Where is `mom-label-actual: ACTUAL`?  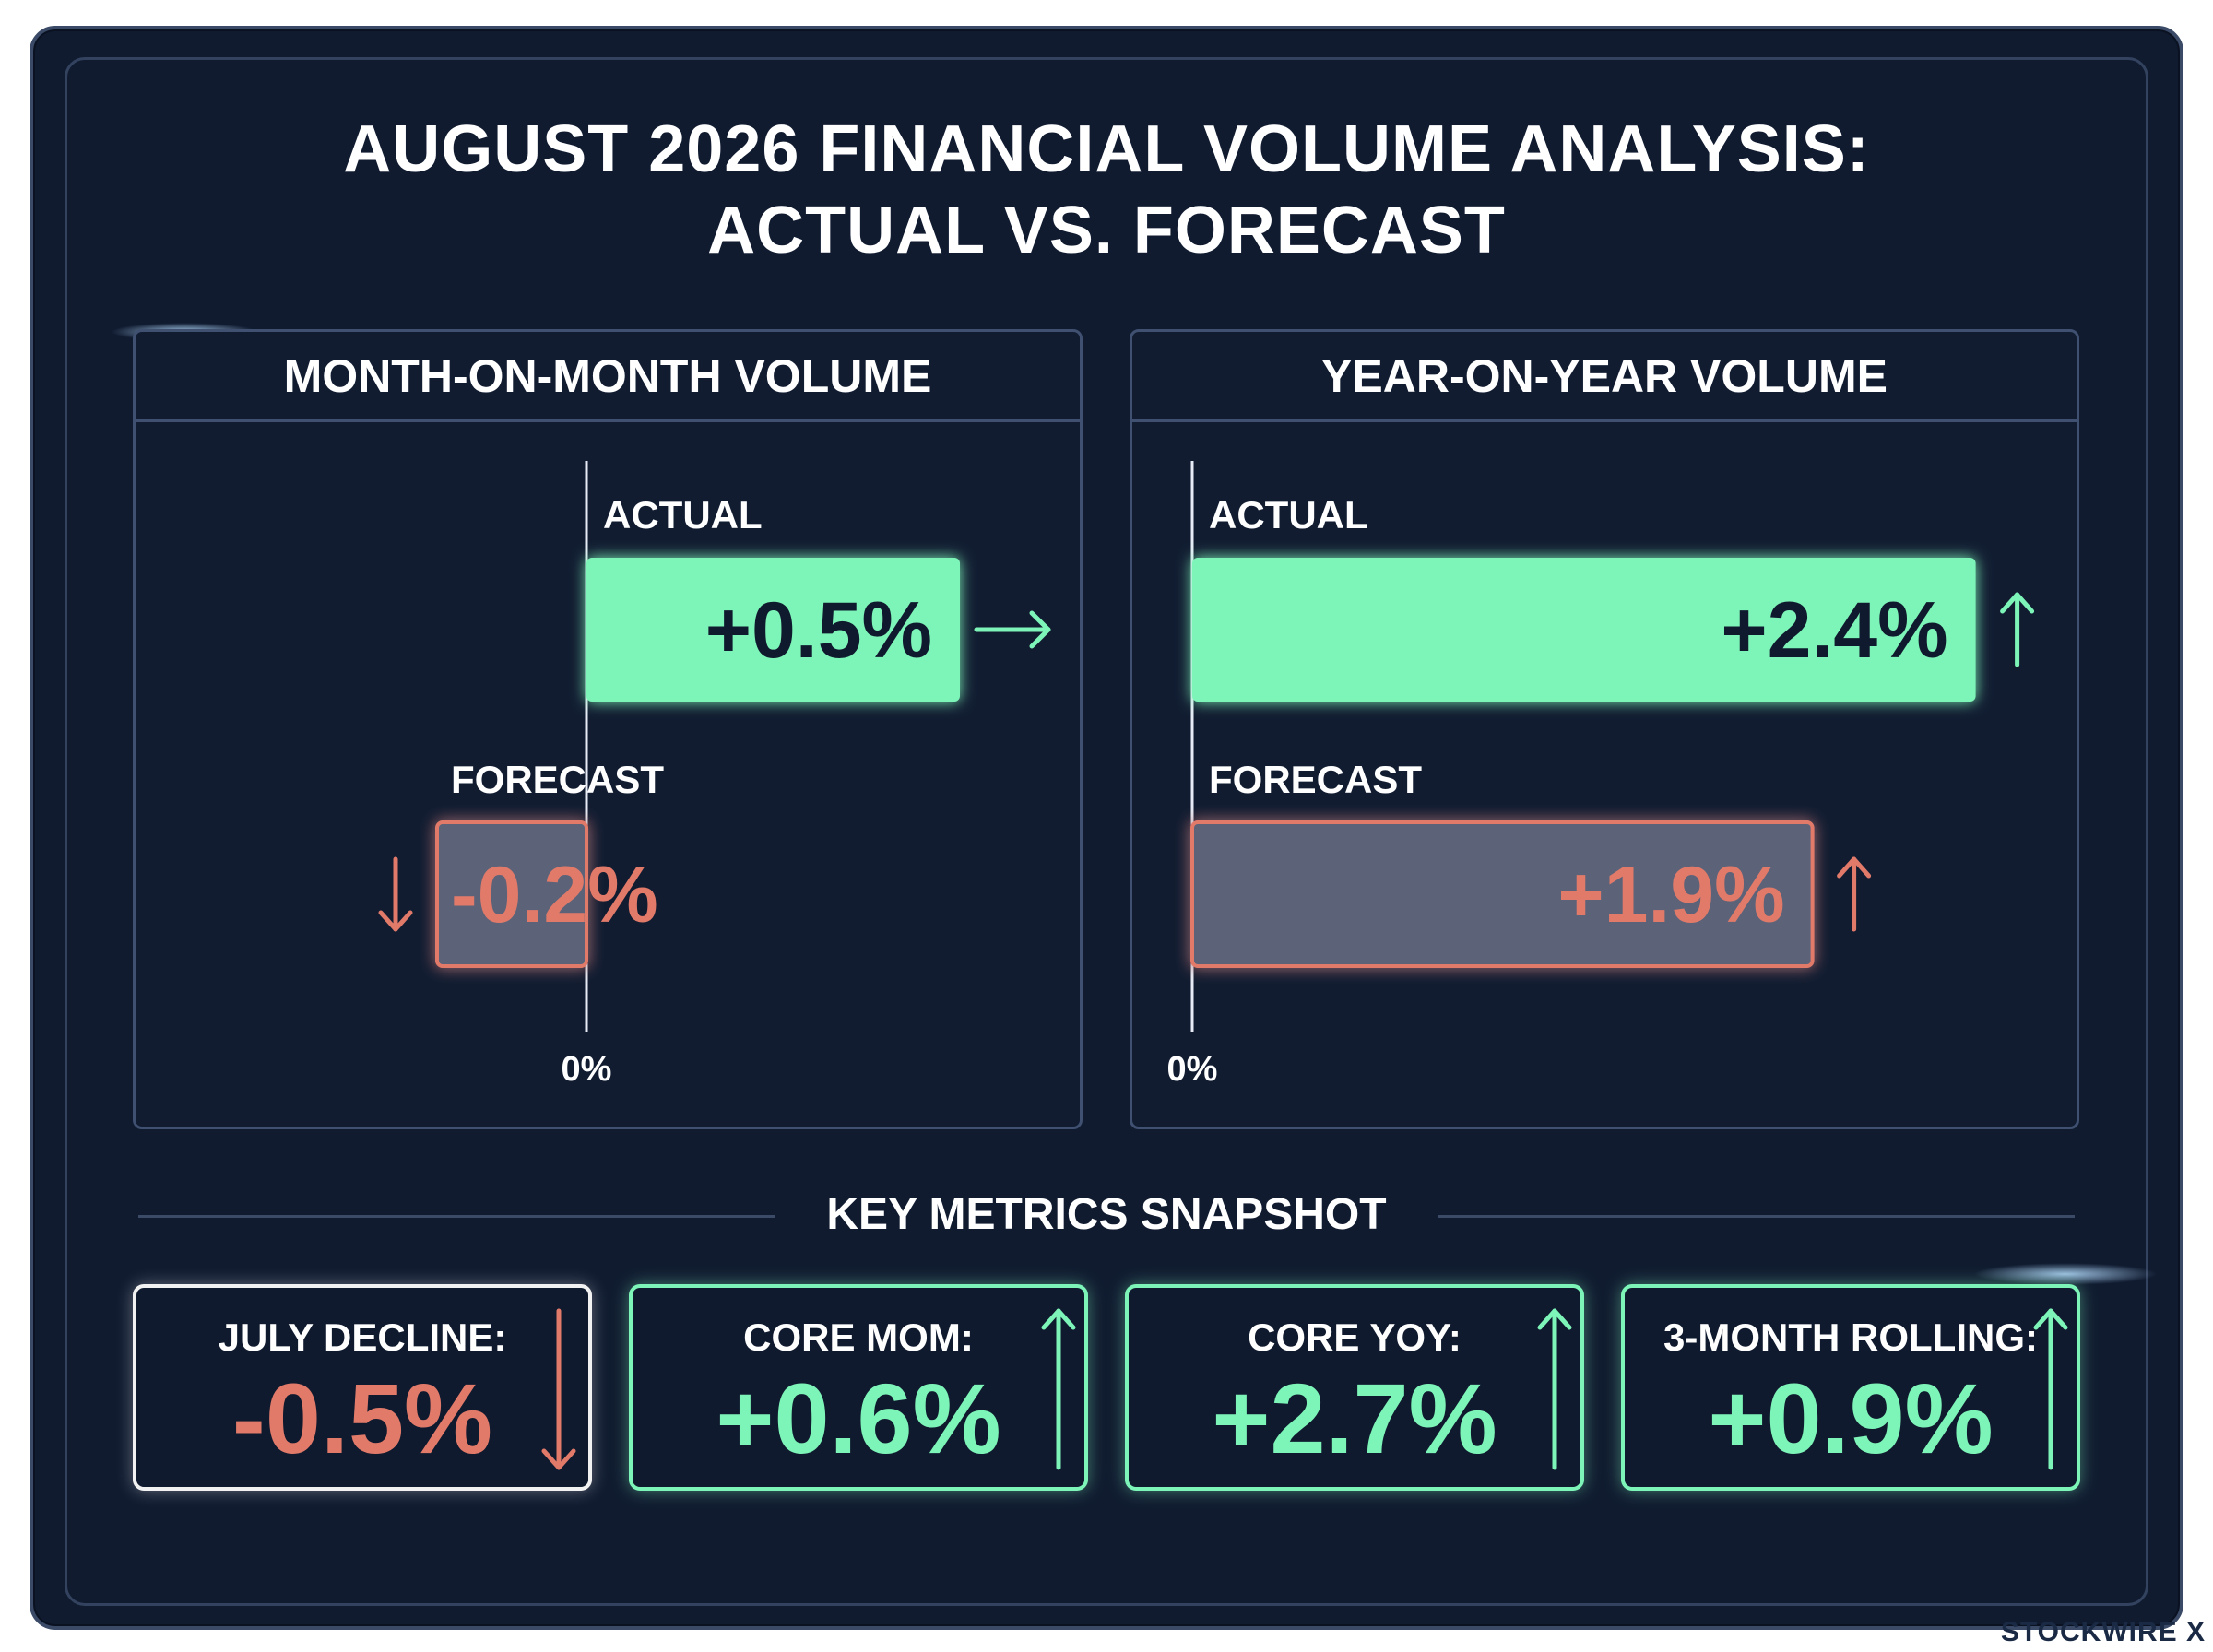 mom-label-actual: ACTUAL is located at coordinates (683, 515).